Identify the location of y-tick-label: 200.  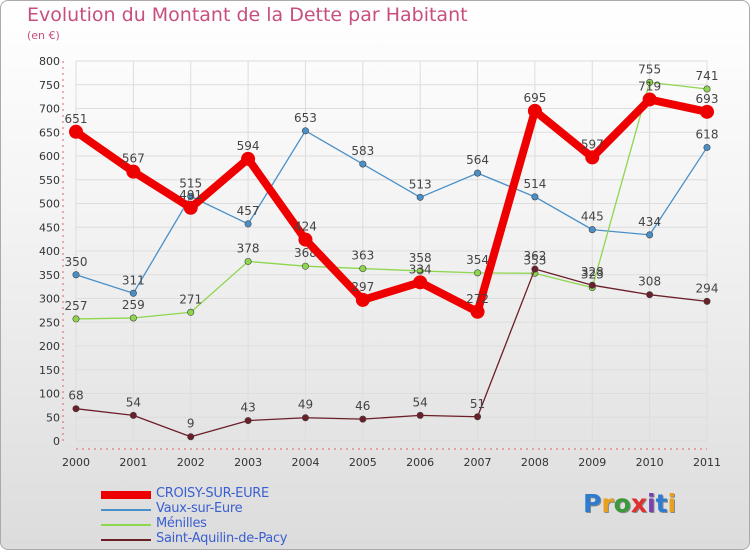
(49, 346).